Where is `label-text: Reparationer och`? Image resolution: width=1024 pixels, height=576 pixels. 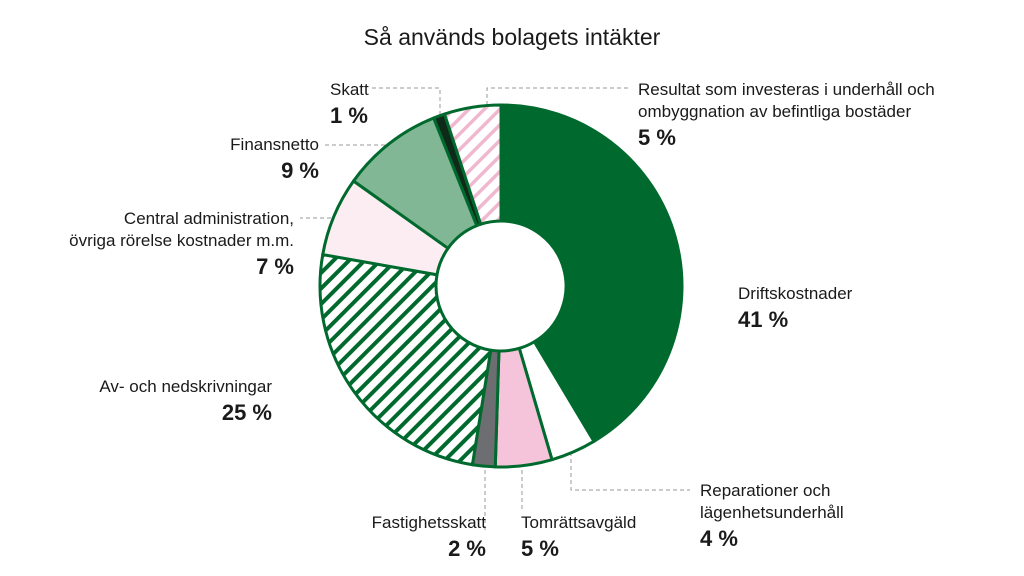 label-text: Reparationer och is located at coordinates (765, 490).